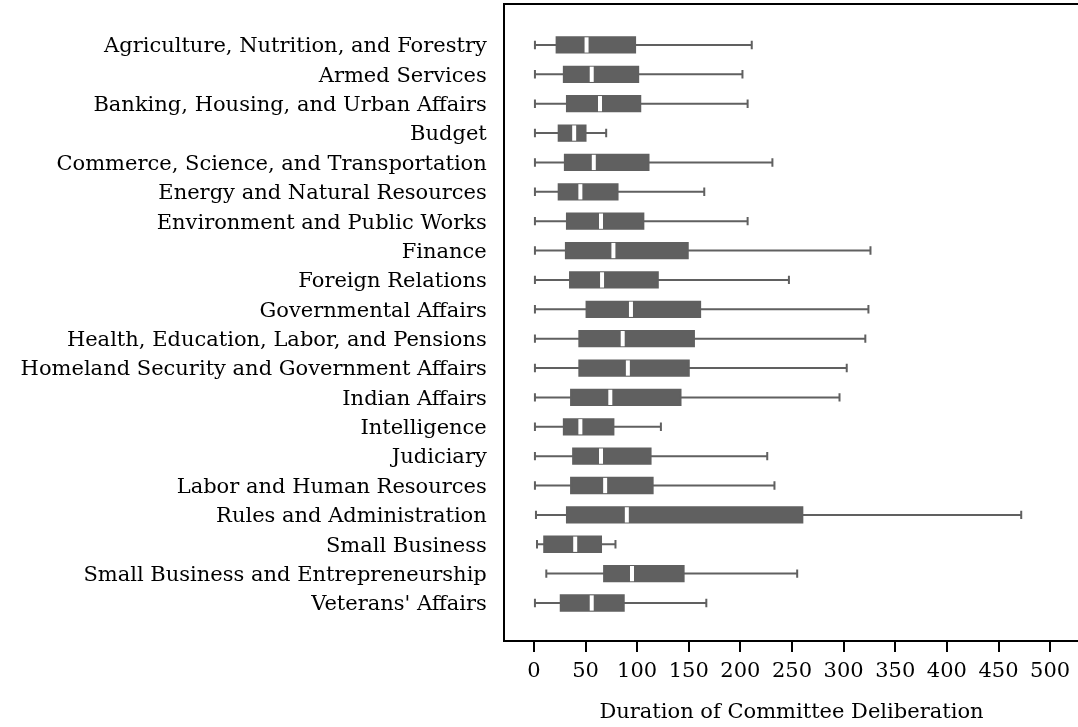 This screenshot has height=727, width=1078. Describe the element at coordinates (392, 280) in the screenshot. I see `y-tick-label: Foreign Relations` at that location.